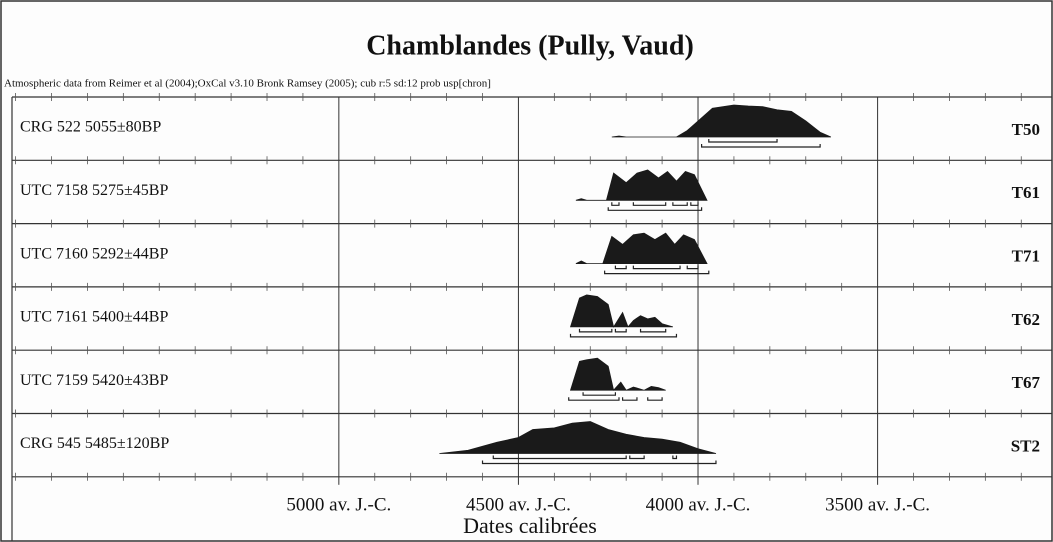  What do you see at coordinates (1026, 129) in the screenshot?
I see `row-tag: T50` at bounding box center [1026, 129].